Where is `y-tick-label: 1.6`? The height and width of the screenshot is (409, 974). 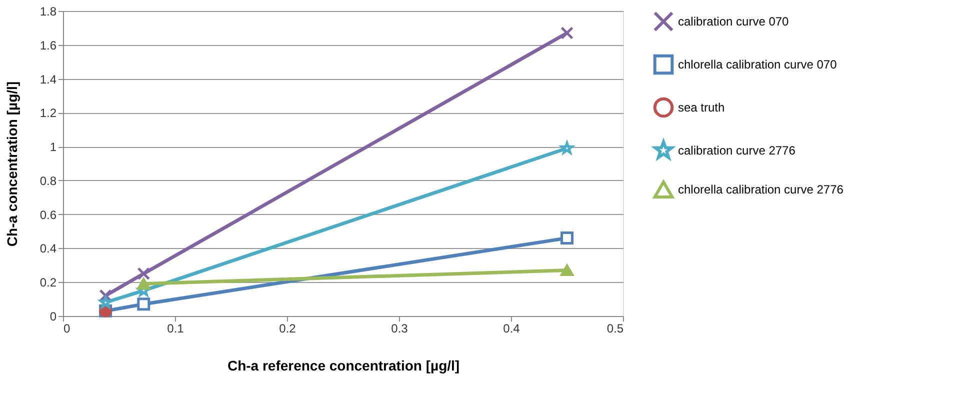 y-tick-label: 1.6 is located at coordinates (48, 45).